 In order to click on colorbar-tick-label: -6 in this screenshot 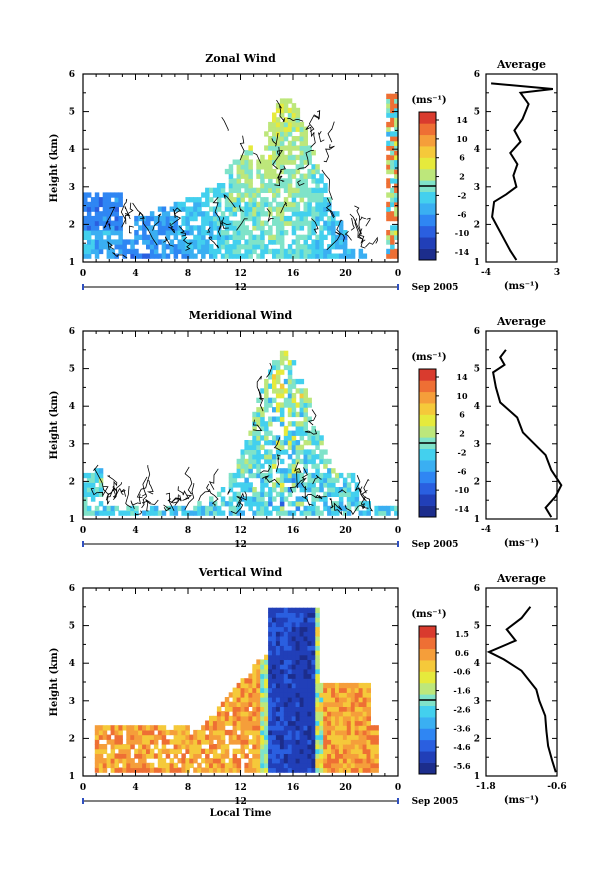, I will do `click(462, 471)`.